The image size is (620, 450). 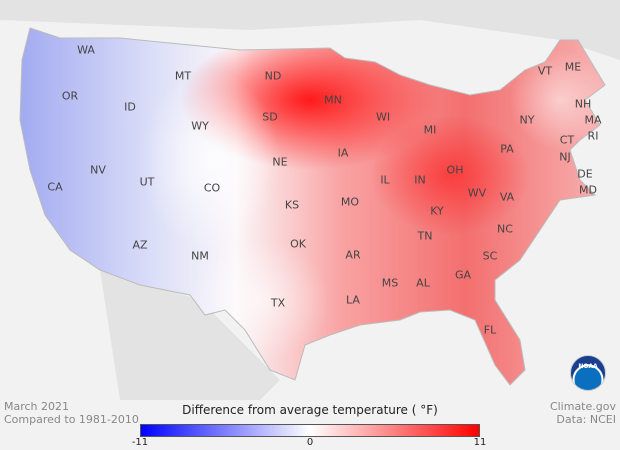 What do you see at coordinates (507, 197) in the screenshot?
I see `state-label-va: VA` at bounding box center [507, 197].